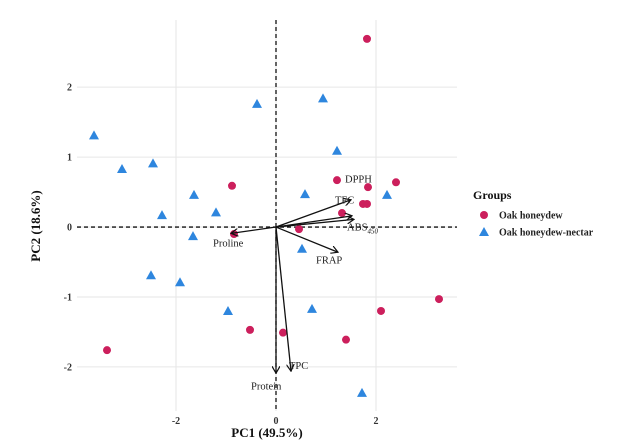 The width and height of the screenshot is (635, 447). Describe the element at coordinates (228, 244) in the screenshot. I see `loading-label-proline: Proline` at that location.